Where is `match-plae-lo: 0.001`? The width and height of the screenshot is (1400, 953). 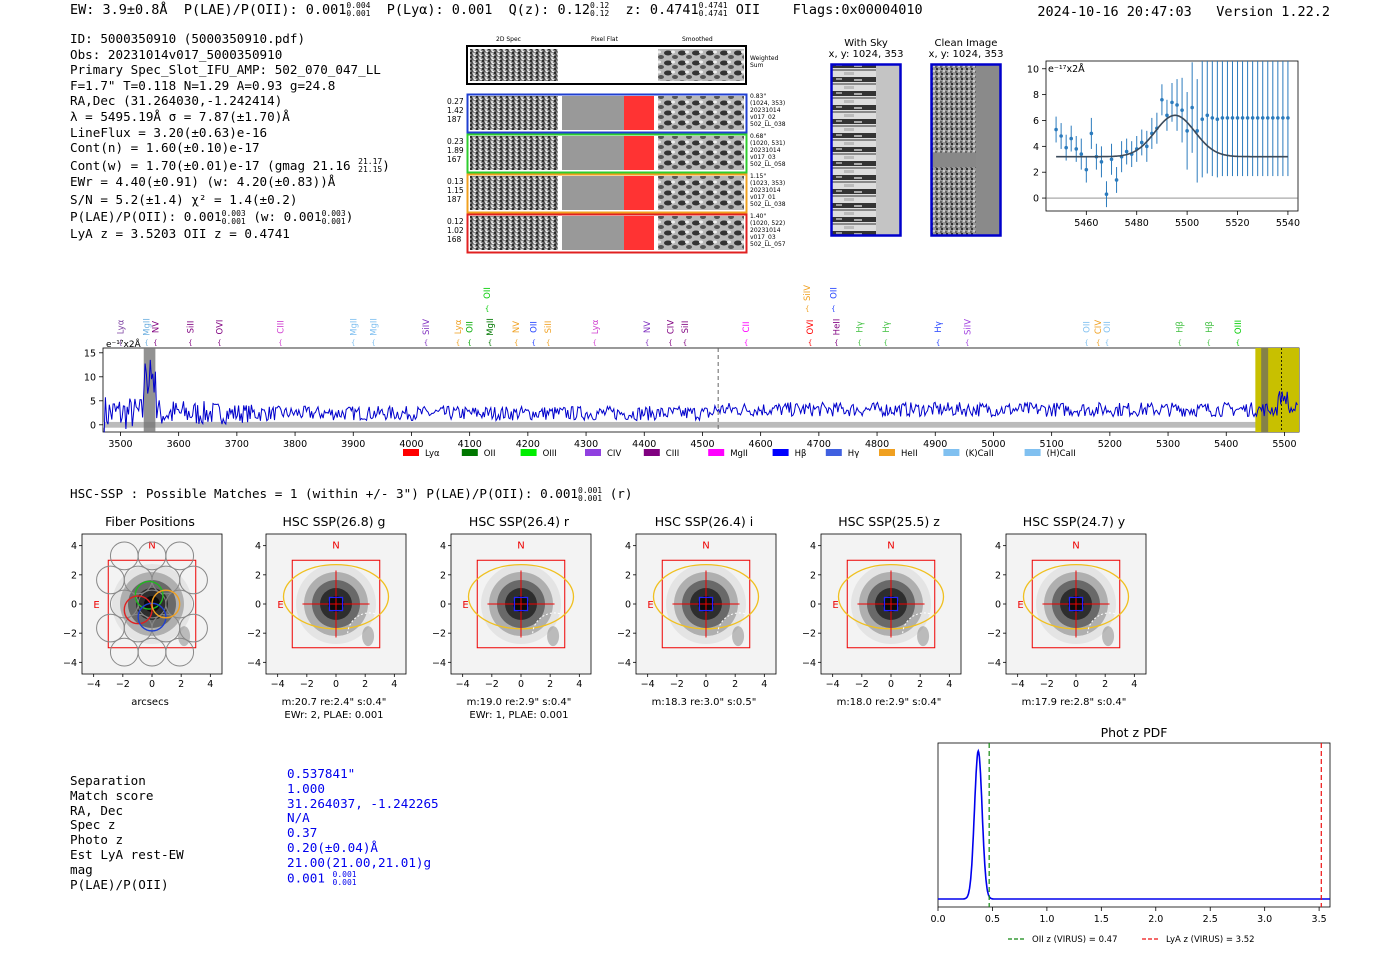 match-plae-lo: 0.001 is located at coordinates (344, 882).